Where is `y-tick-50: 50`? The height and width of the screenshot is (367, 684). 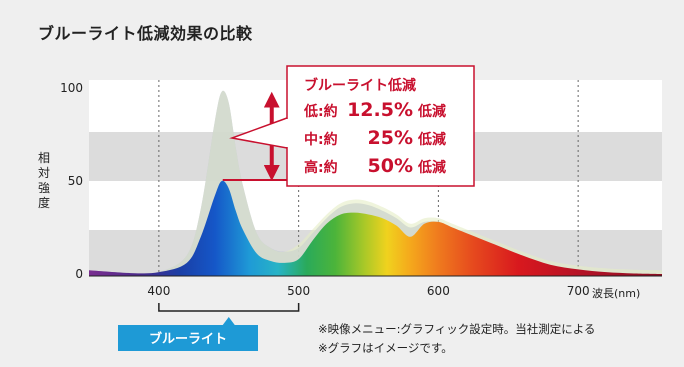 y-tick-50: 50 is located at coordinates (75, 181).